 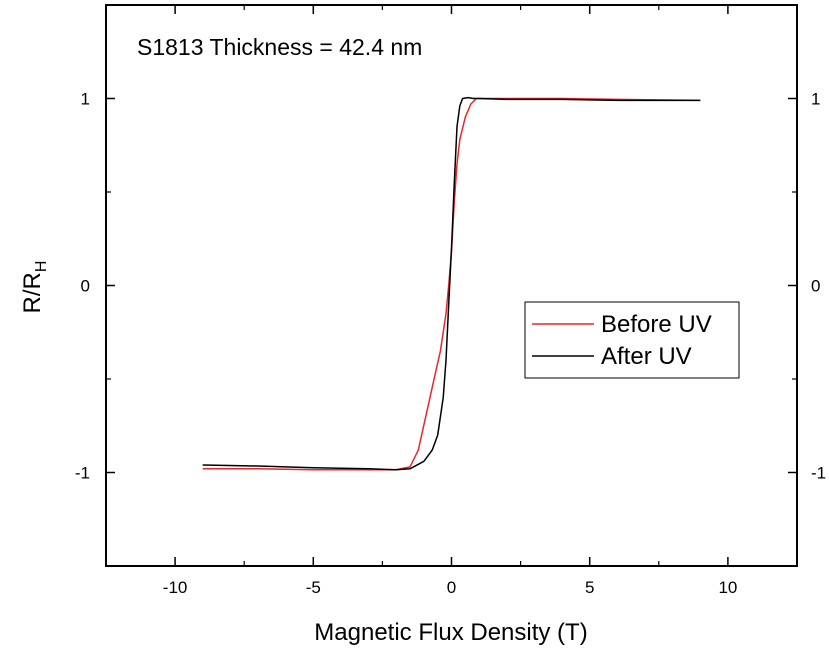 I want to click on y-tick-label-left: 1, so click(x=85, y=99).